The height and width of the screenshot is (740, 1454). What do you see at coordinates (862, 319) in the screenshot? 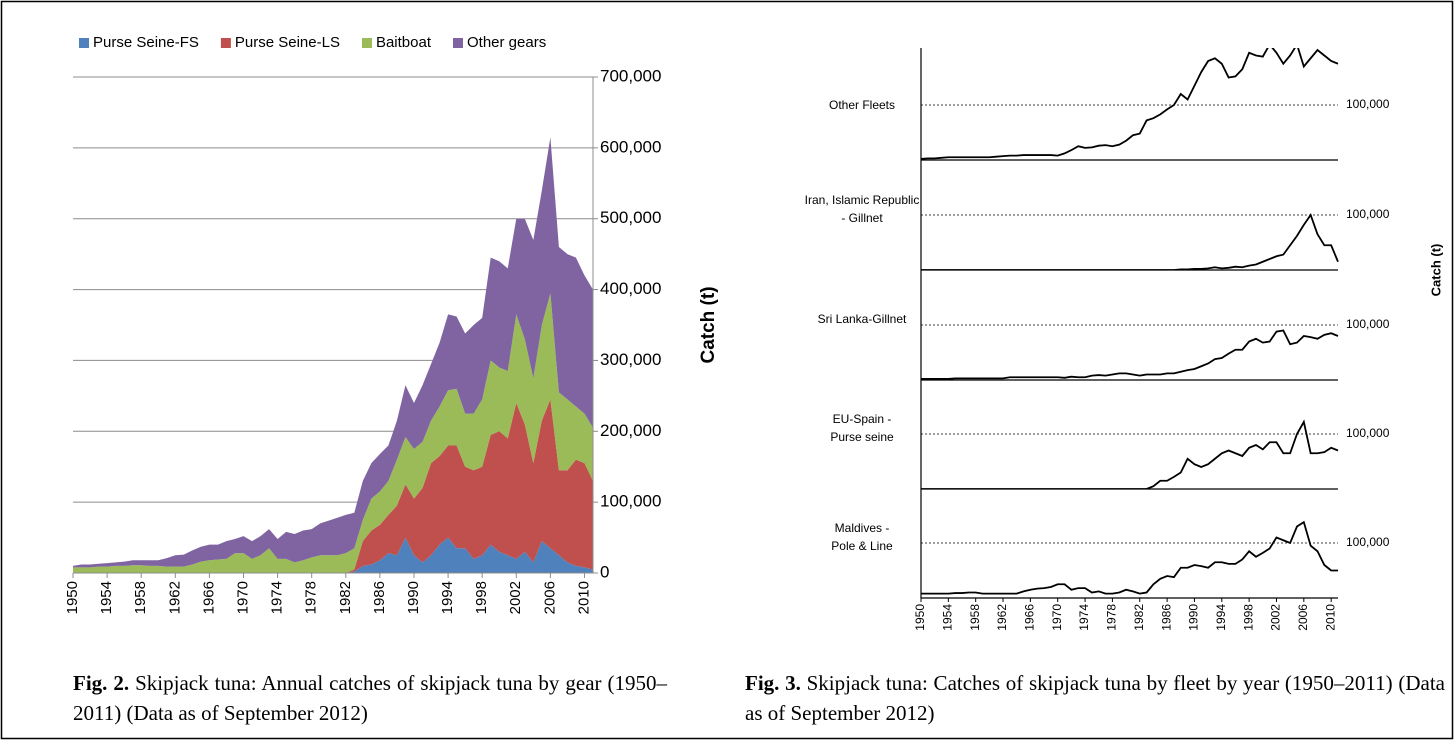
I see `panel-label: Sri Lanka-Gillnet` at bounding box center [862, 319].